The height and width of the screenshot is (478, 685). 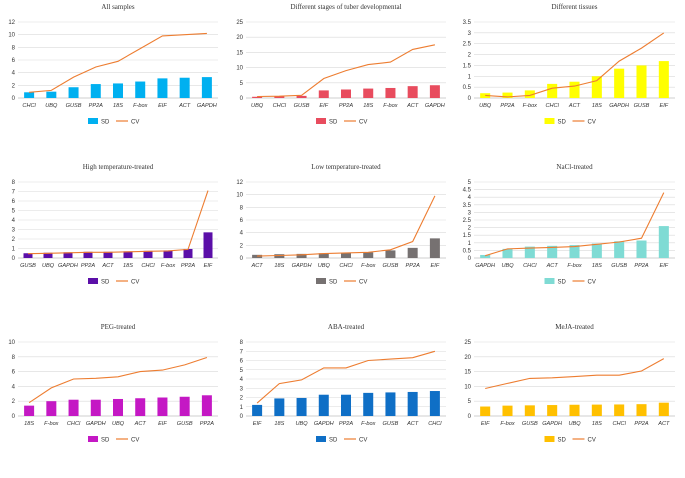 What do you see at coordinates (11, 23) in the screenshot?
I see `y-tick-label: 12` at bounding box center [11, 23].